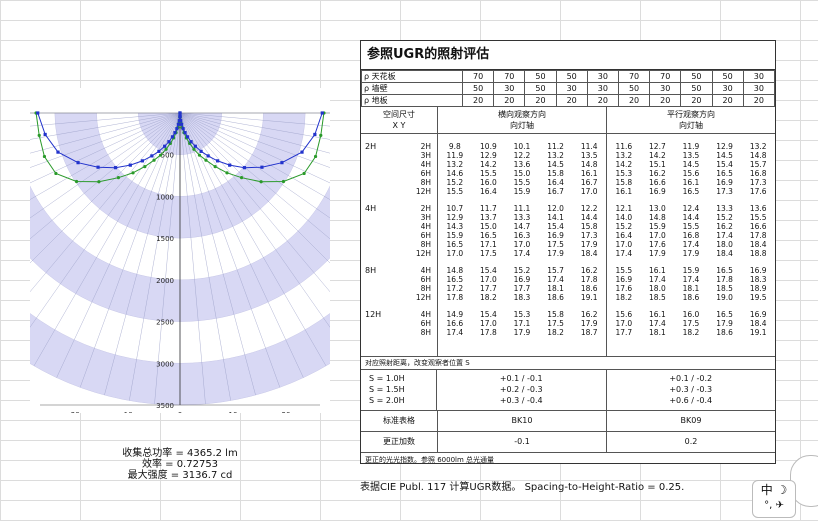 This screenshot has height=521, width=818. Describe the element at coordinates (423, 191) in the screenshot. I see `ugr-cell: 12H` at that location.